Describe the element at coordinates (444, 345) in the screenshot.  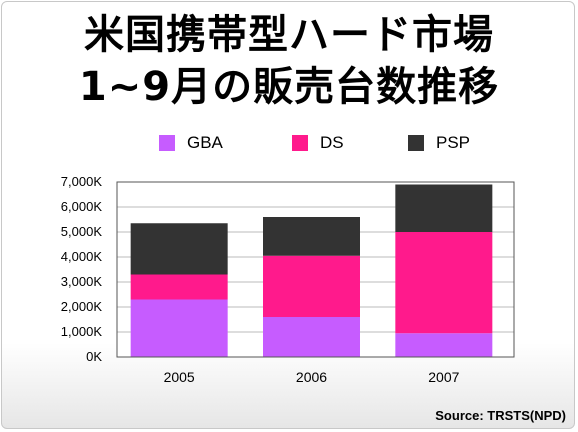
I see `bar-gba-2007` at that location.